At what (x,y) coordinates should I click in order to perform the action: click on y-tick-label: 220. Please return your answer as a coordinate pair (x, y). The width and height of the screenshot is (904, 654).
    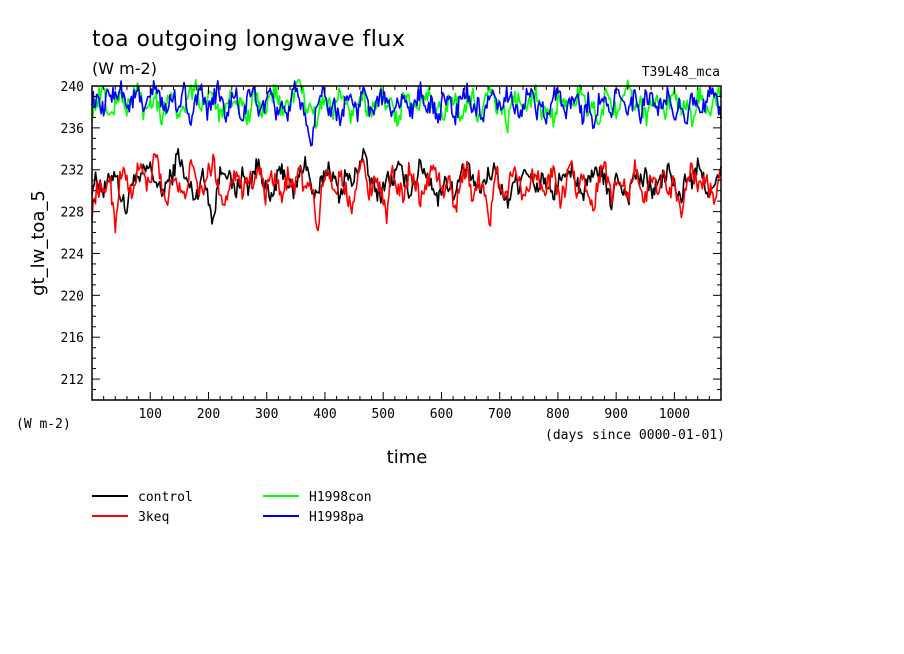
    Looking at the image, I should click on (72, 296).